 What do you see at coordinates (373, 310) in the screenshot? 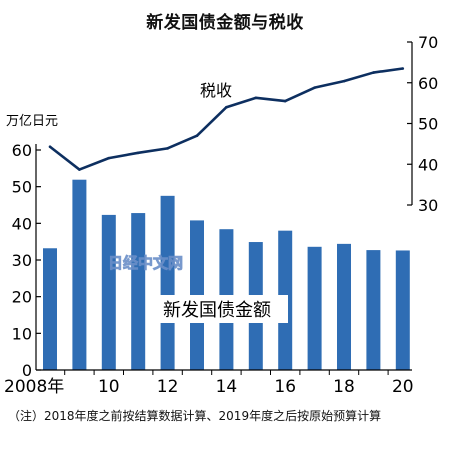
I see `bar-2019` at bounding box center [373, 310].